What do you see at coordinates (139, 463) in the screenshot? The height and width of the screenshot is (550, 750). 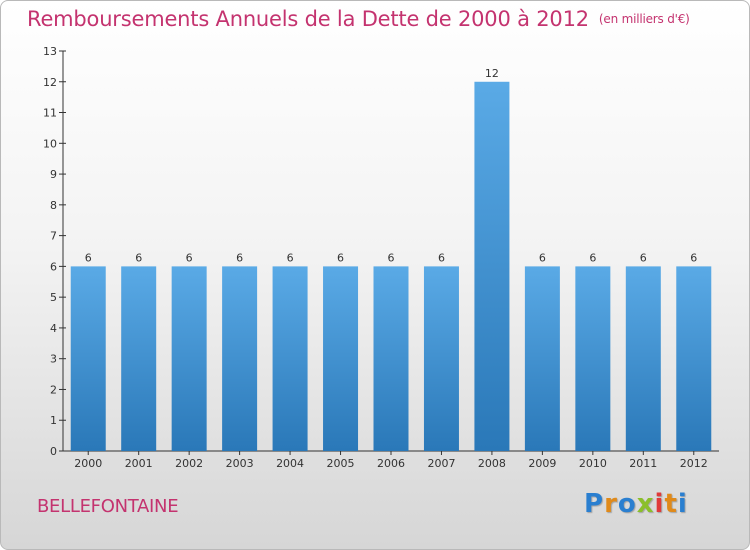 I see `x-tick-label: 2001` at bounding box center [139, 463].